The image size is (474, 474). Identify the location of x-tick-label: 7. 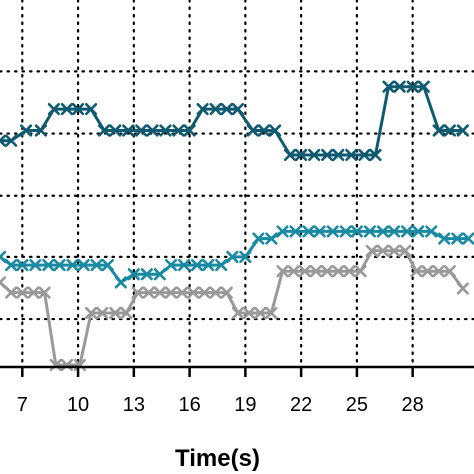
(22, 405).